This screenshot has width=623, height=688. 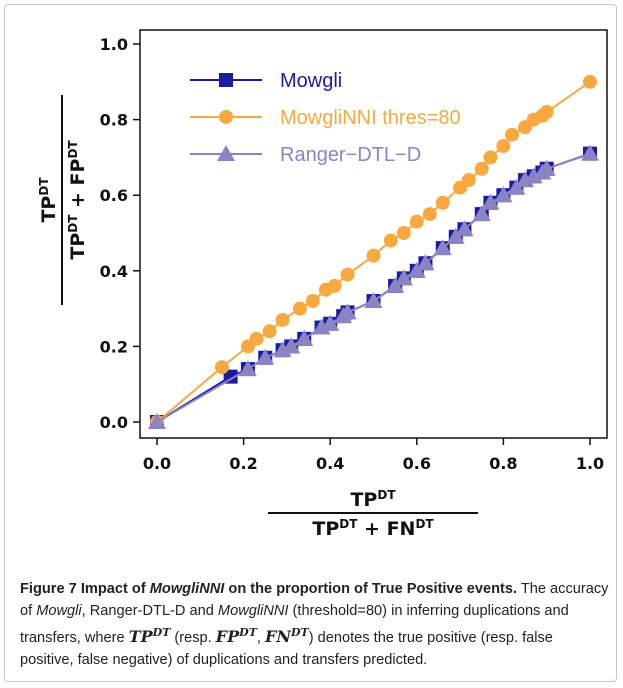 What do you see at coordinates (157, 463) in the screenshot?
I see `x-tick-label: 0.0` at bounding box center [157, 463].